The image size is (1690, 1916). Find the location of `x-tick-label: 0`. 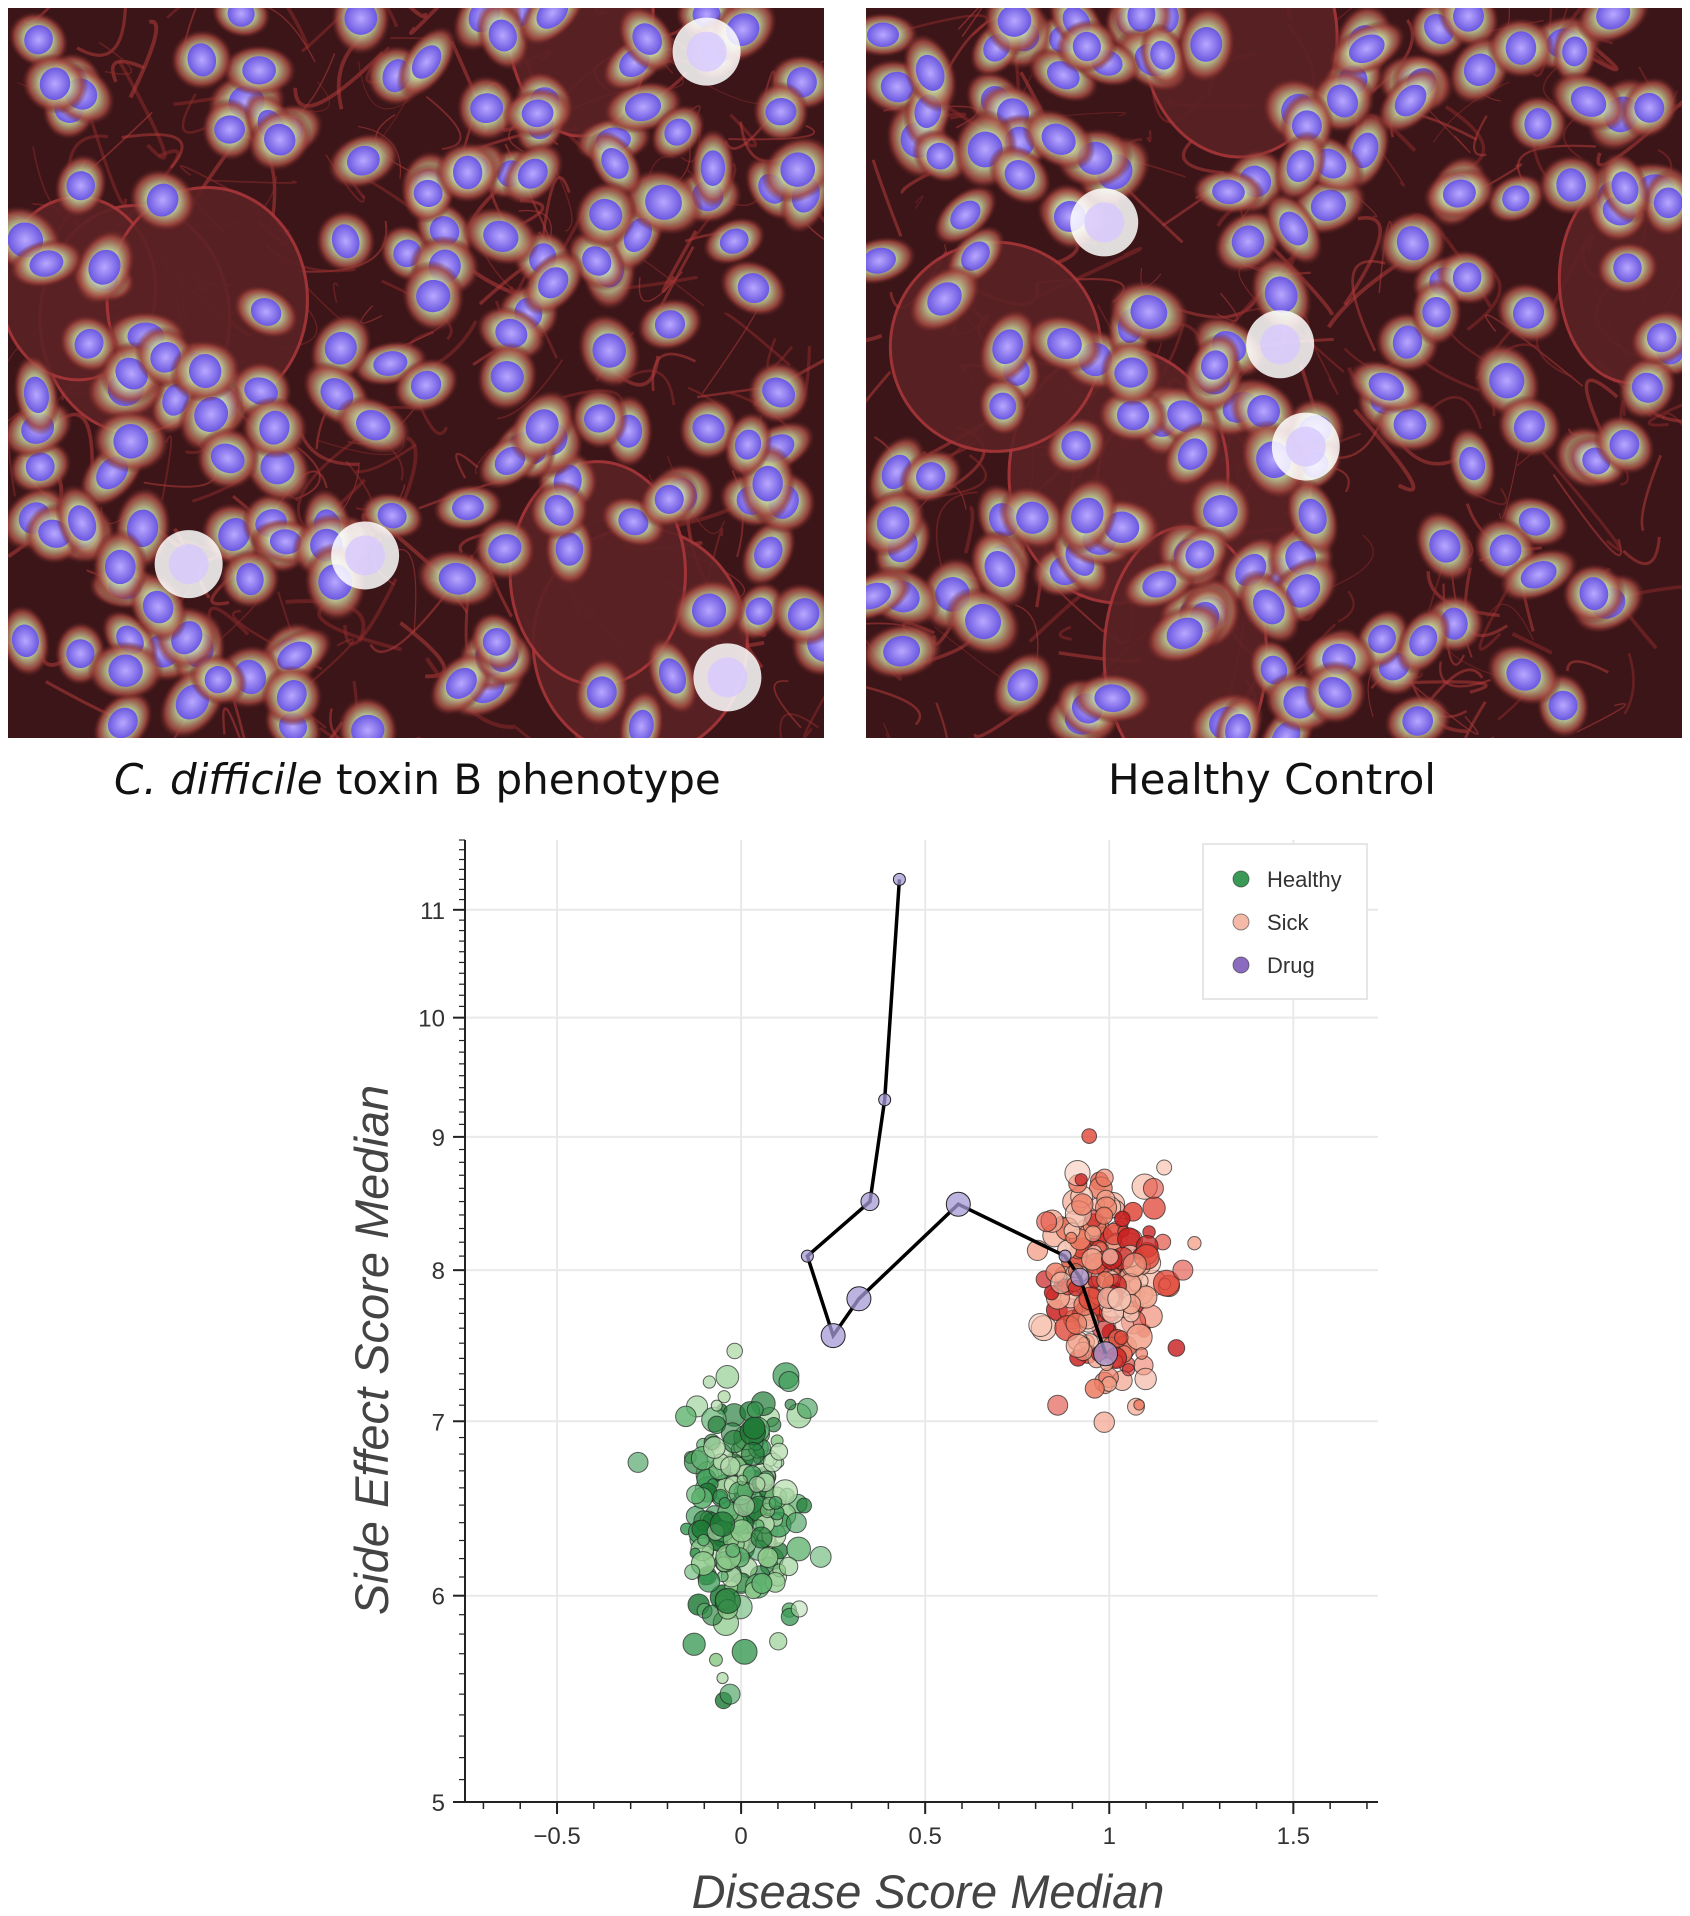

x-tick-label: 0 is located at coordinates (740, 1836).